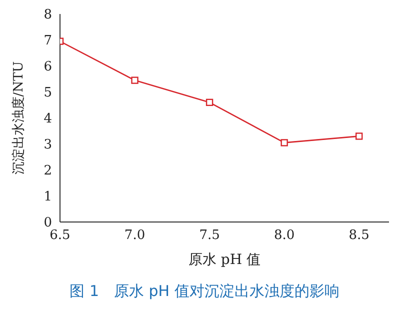 Image resolution: width=409 pixels, height=311 pixels. I want to click on y-tick-label: 3, so click(48, 145).